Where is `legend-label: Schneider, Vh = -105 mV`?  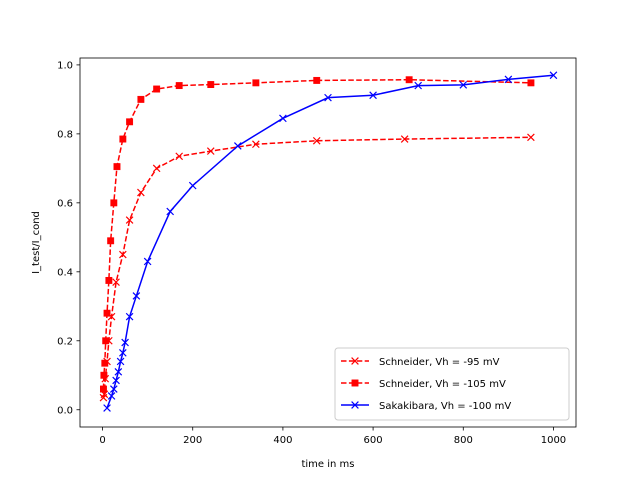
legend-label: Schneider, Vh = -105 mV is located at coordinates (442, 384).